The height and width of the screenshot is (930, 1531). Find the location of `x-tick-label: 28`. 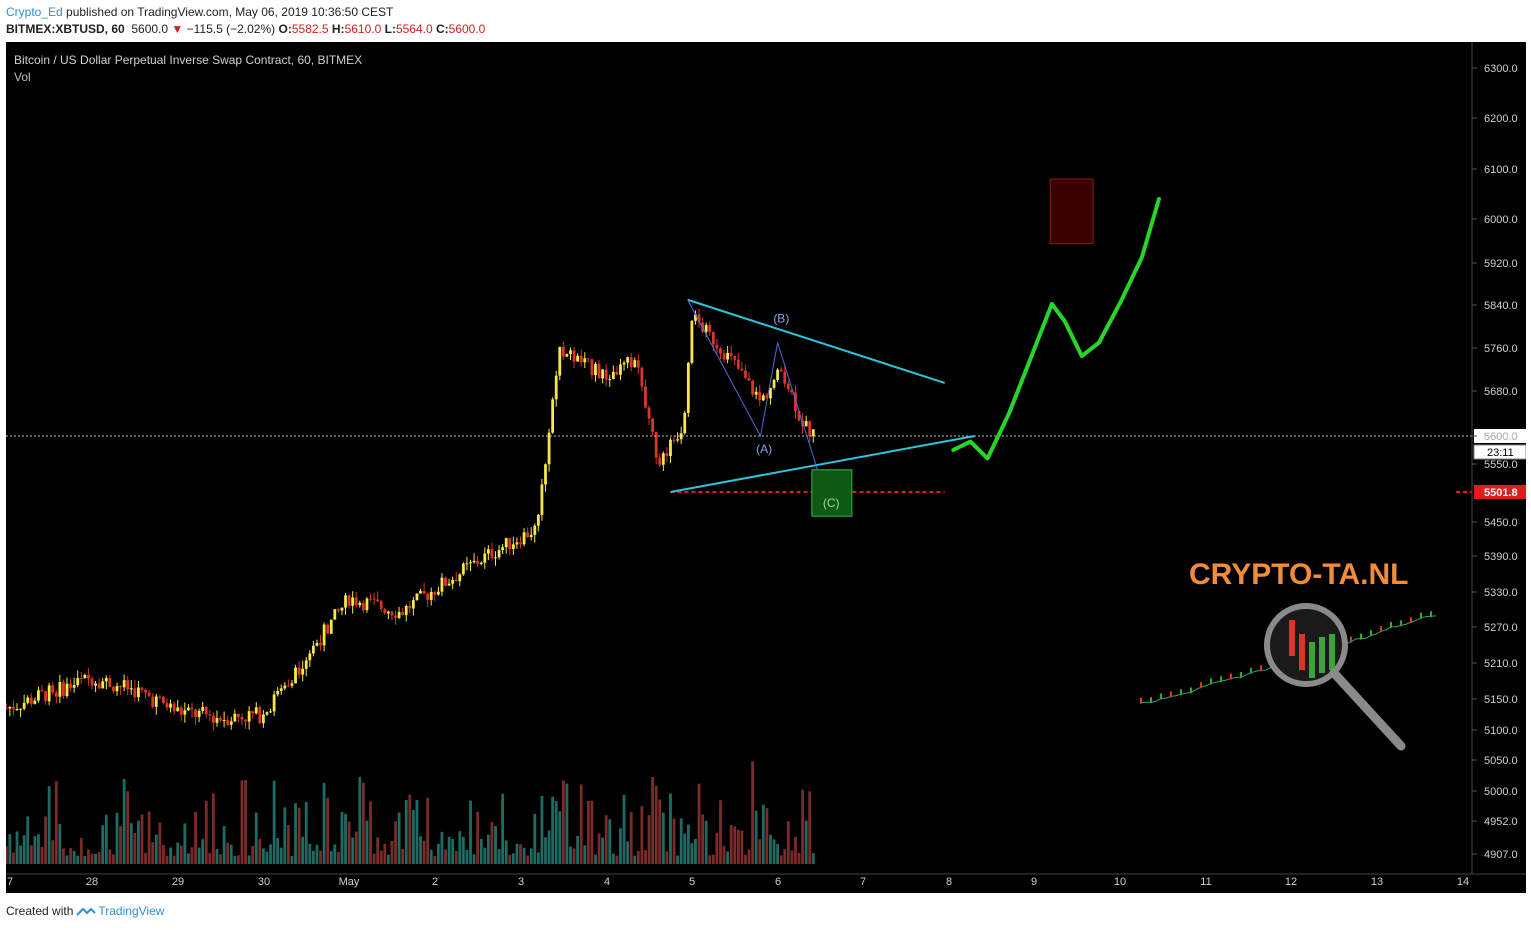

x-tick-label: 28 is located at coordinates (92, 882).